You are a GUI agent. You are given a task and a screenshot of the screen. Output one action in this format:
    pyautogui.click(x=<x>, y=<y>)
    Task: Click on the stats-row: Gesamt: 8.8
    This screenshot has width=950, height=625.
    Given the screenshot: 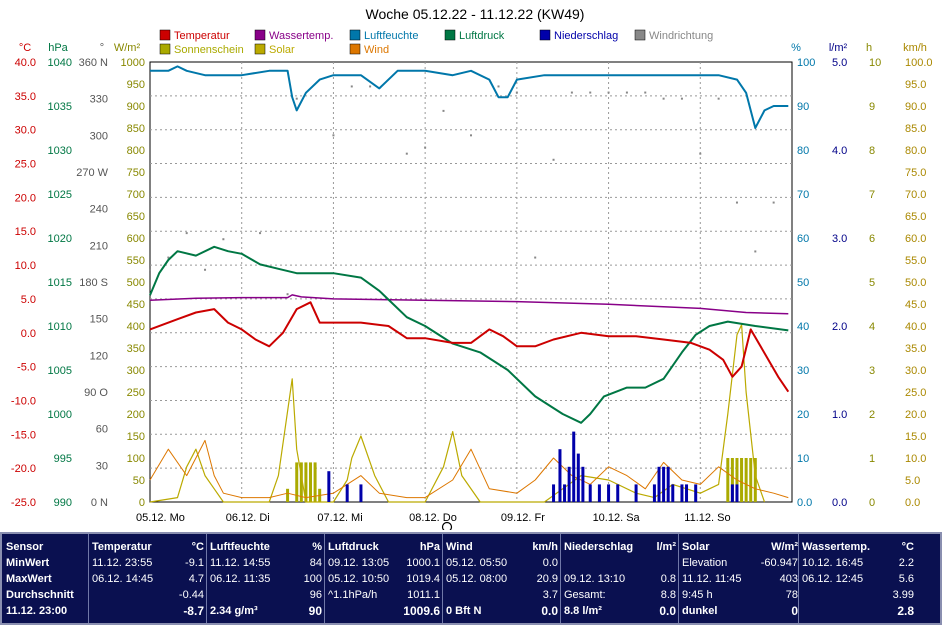 What is the action you would take?
    pyautogui.click(x=620, y=595)
    